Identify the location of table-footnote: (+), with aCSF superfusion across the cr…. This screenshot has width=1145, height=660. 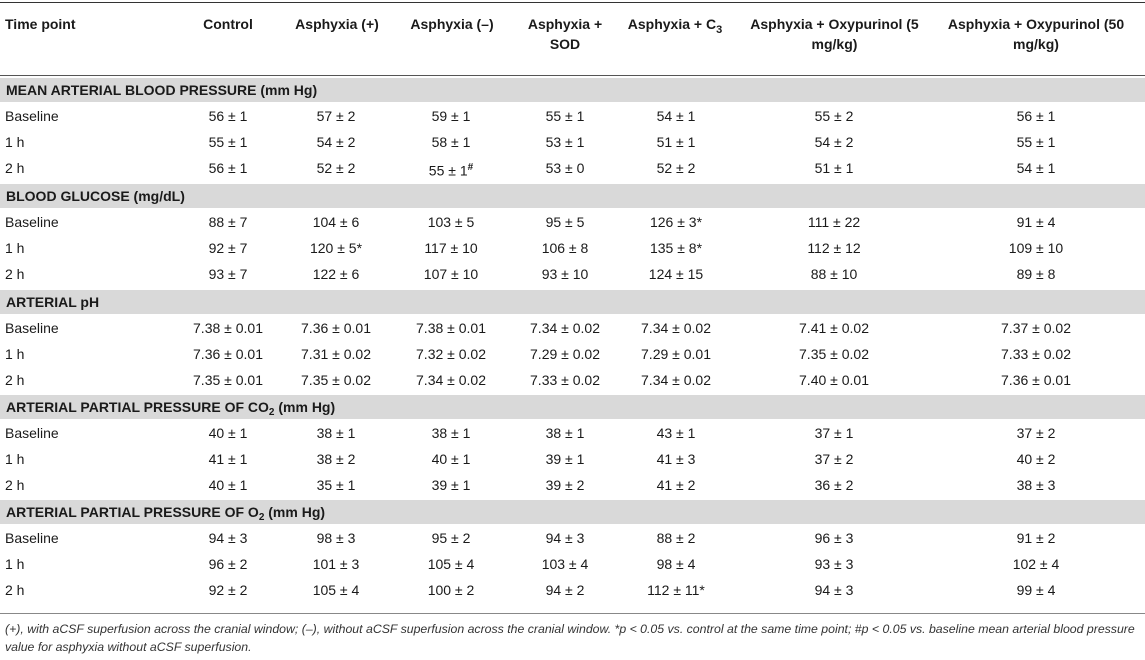
(570, 638).